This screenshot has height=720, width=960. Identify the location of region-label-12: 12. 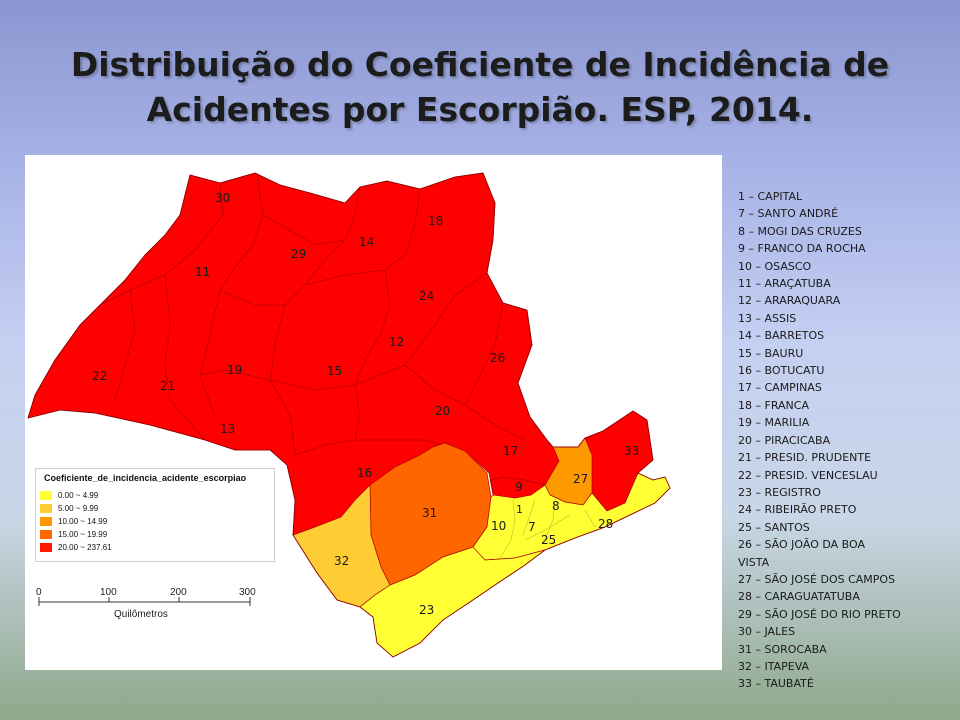
(396, 342).